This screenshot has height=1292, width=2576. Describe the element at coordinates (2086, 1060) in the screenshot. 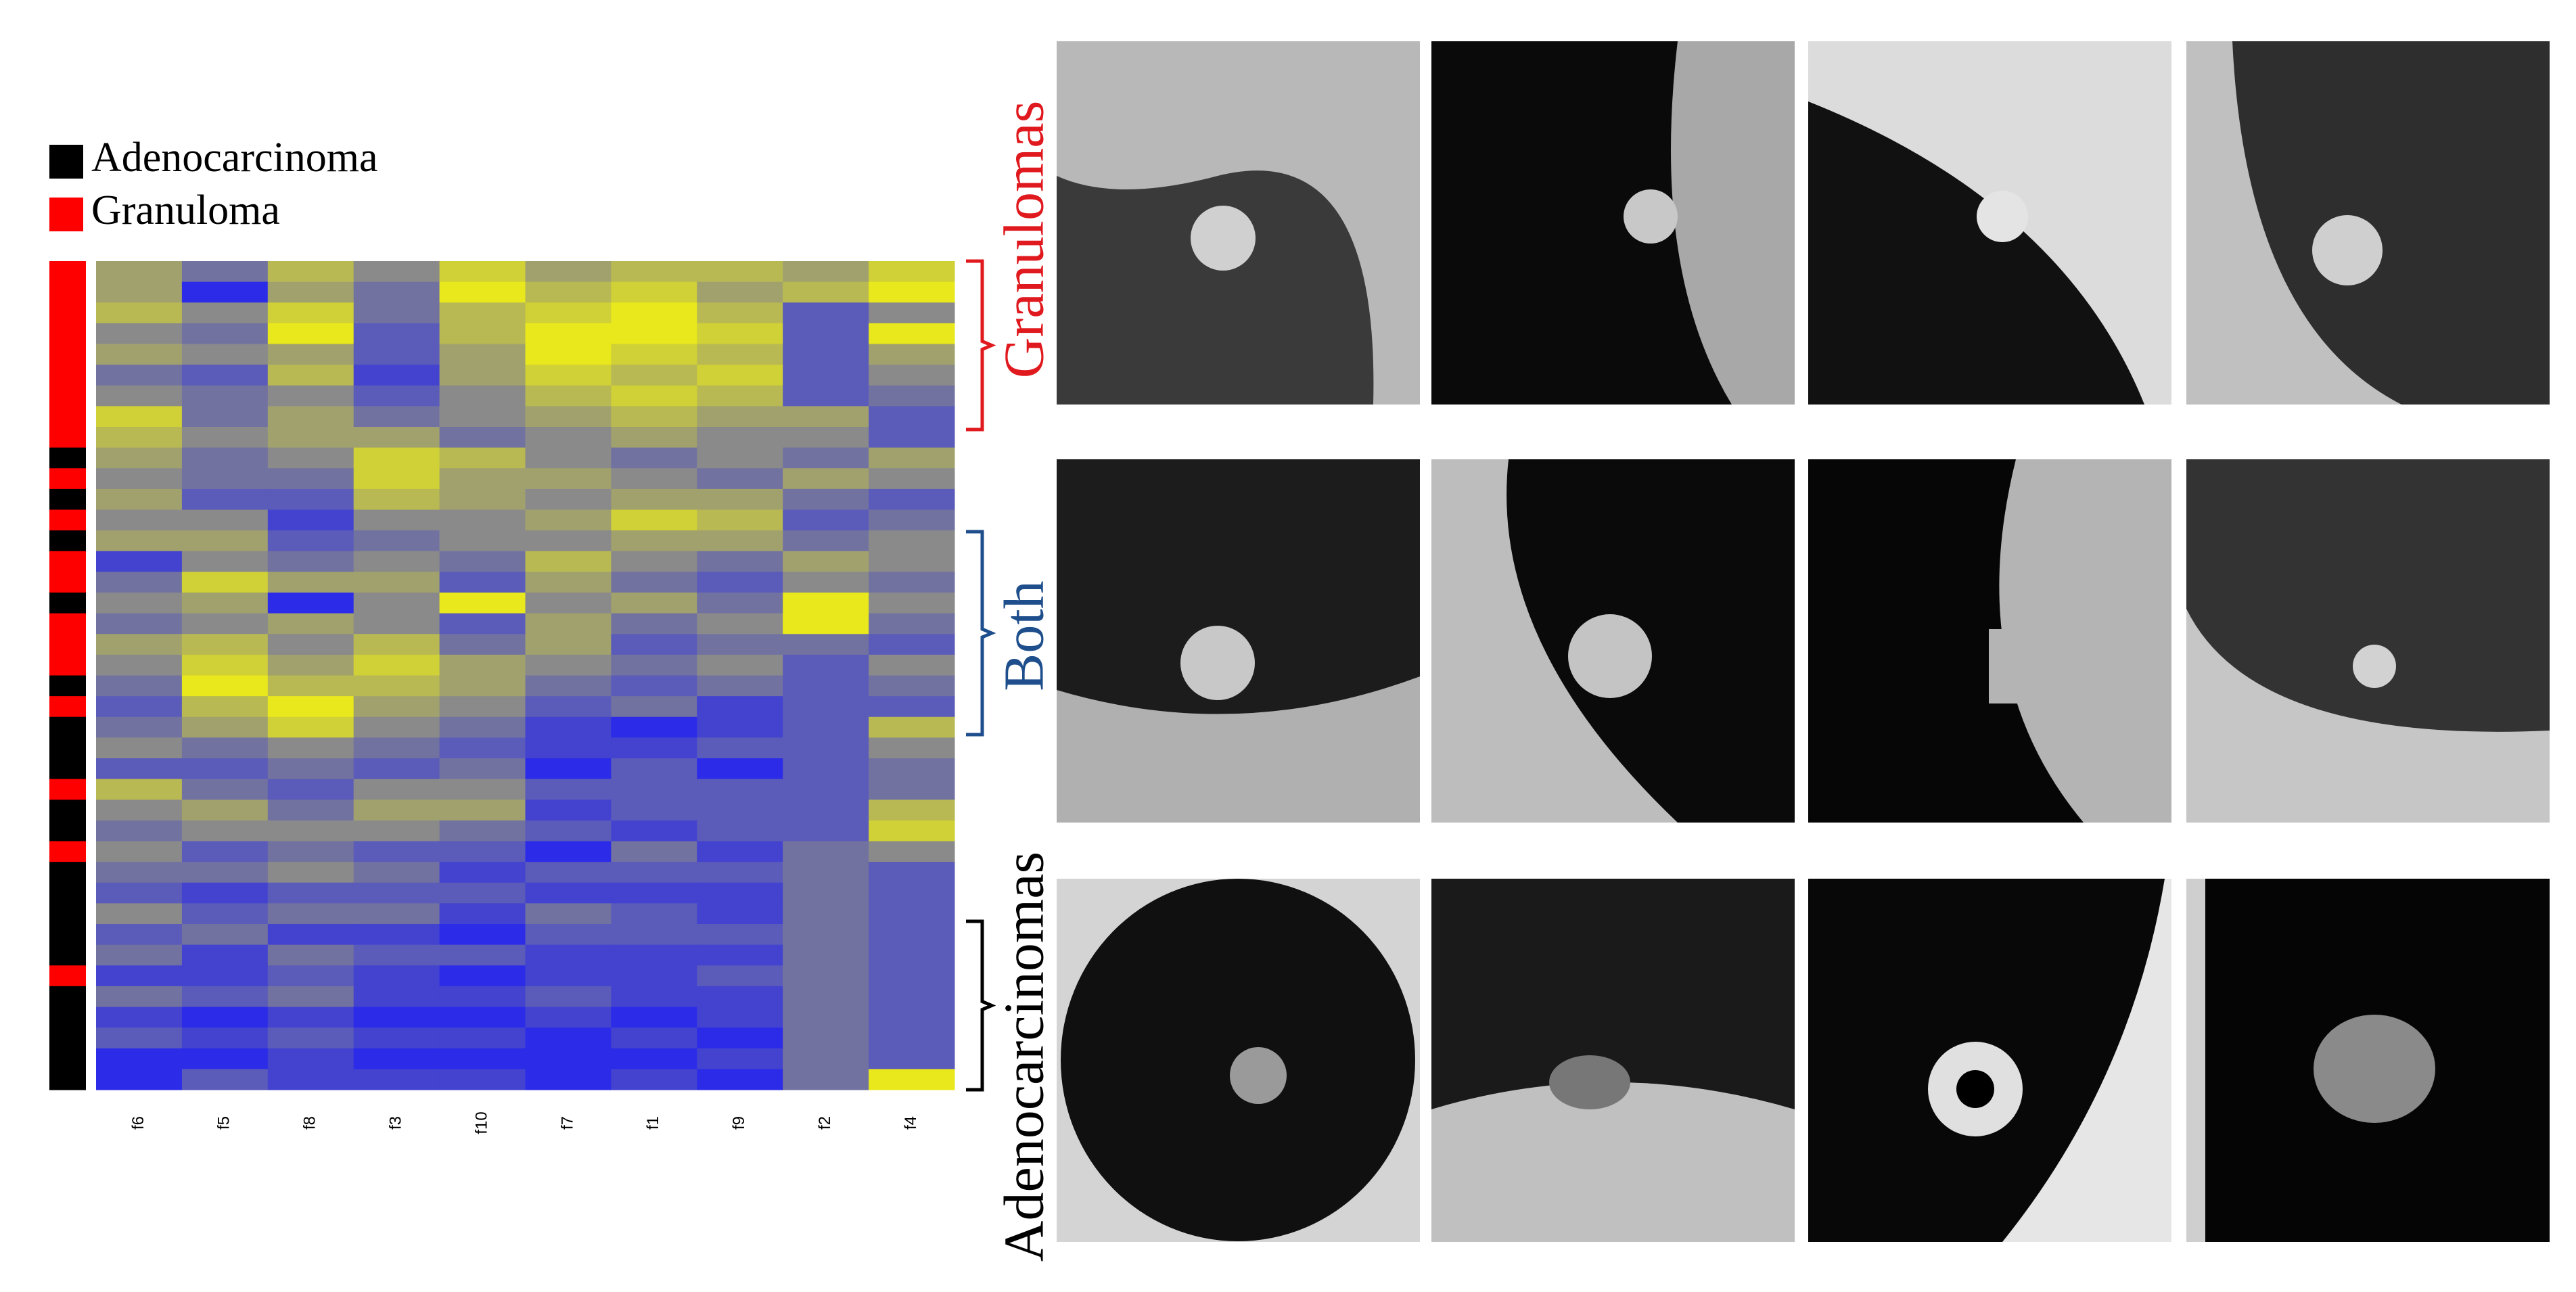

I see `ct-tissue` at that location.